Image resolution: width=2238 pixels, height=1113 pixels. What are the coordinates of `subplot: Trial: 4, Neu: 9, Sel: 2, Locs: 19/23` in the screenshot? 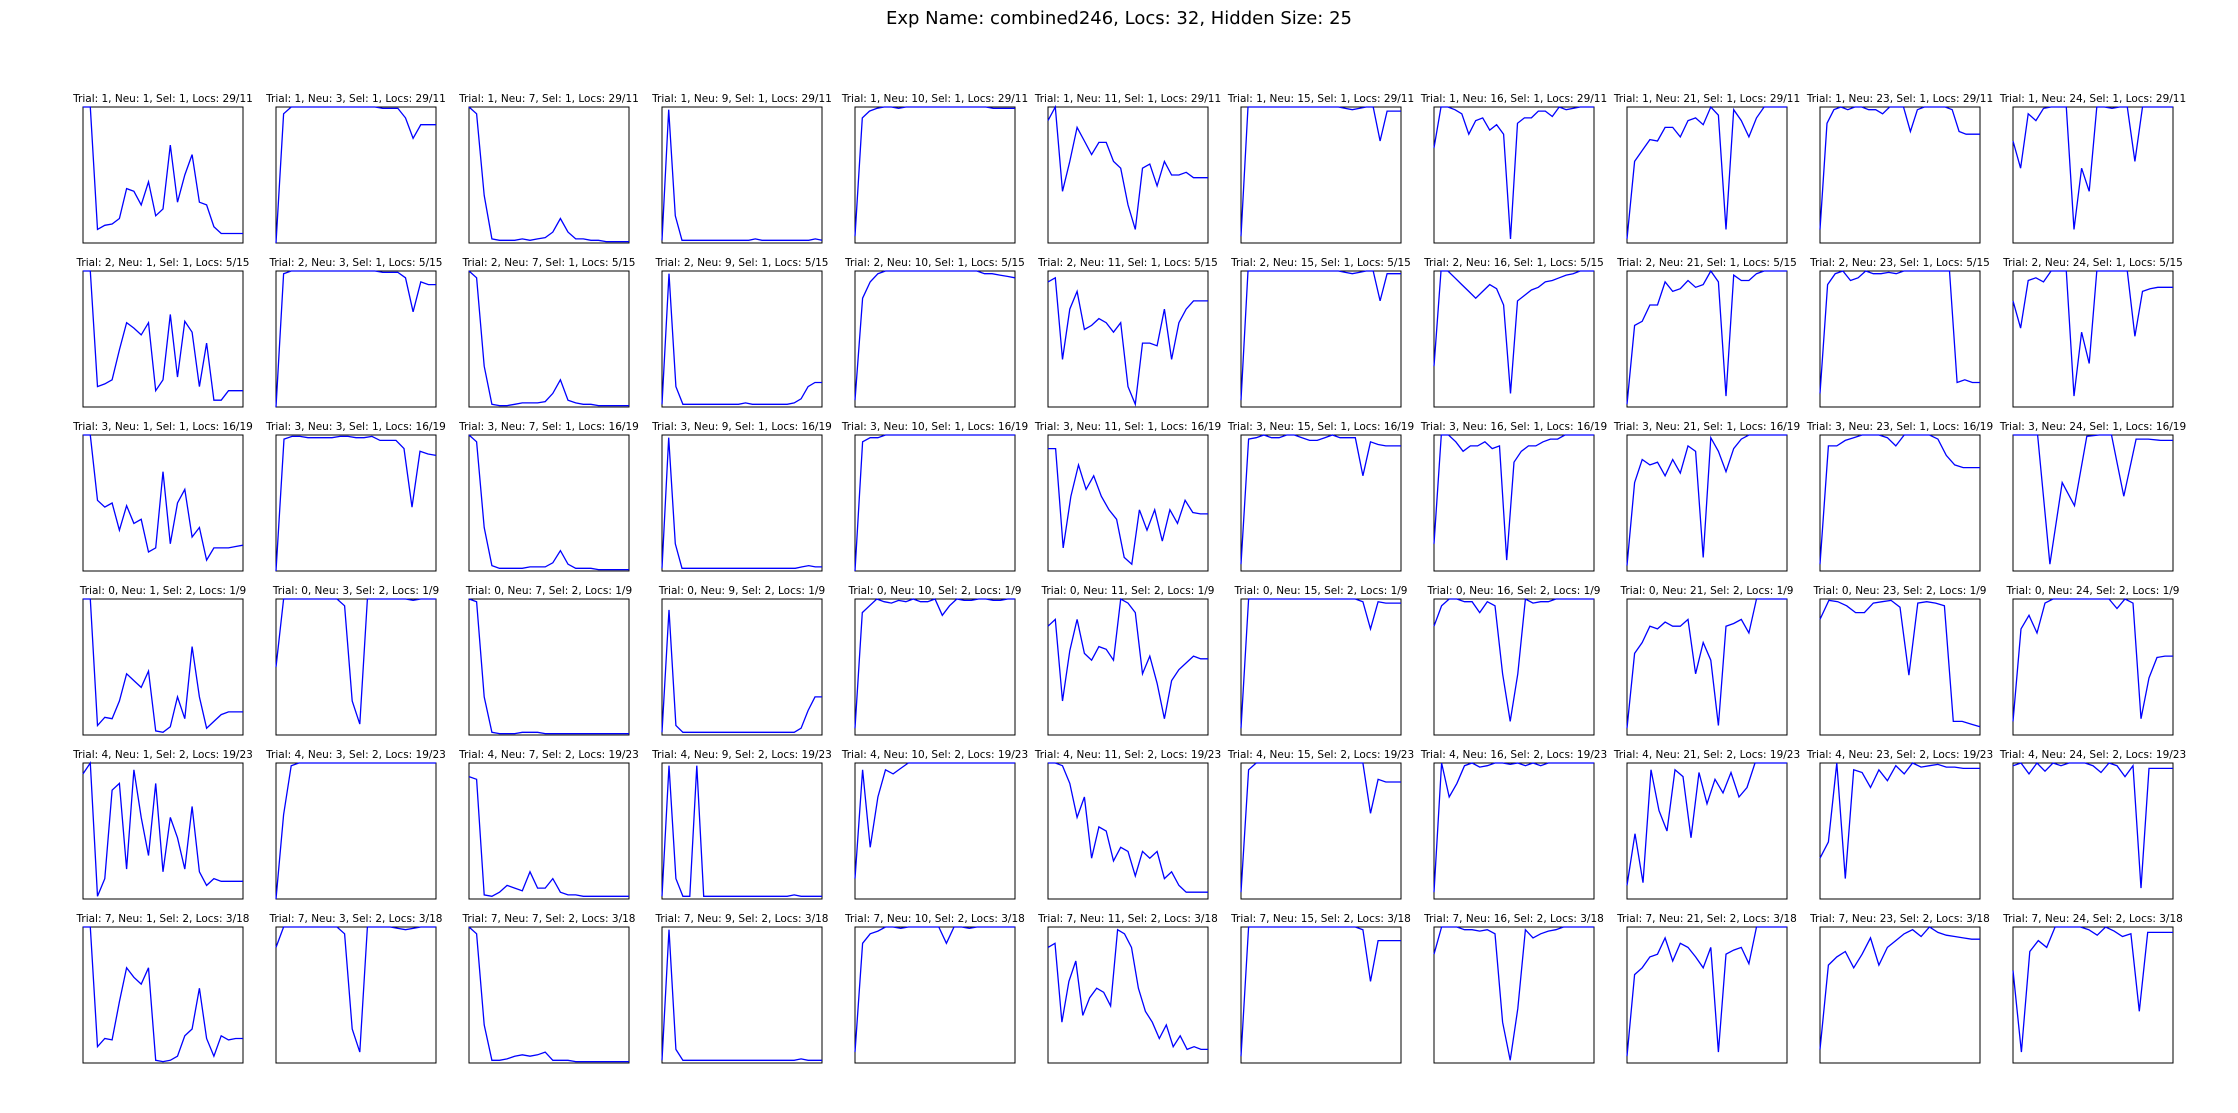 It's located at (741, 824).